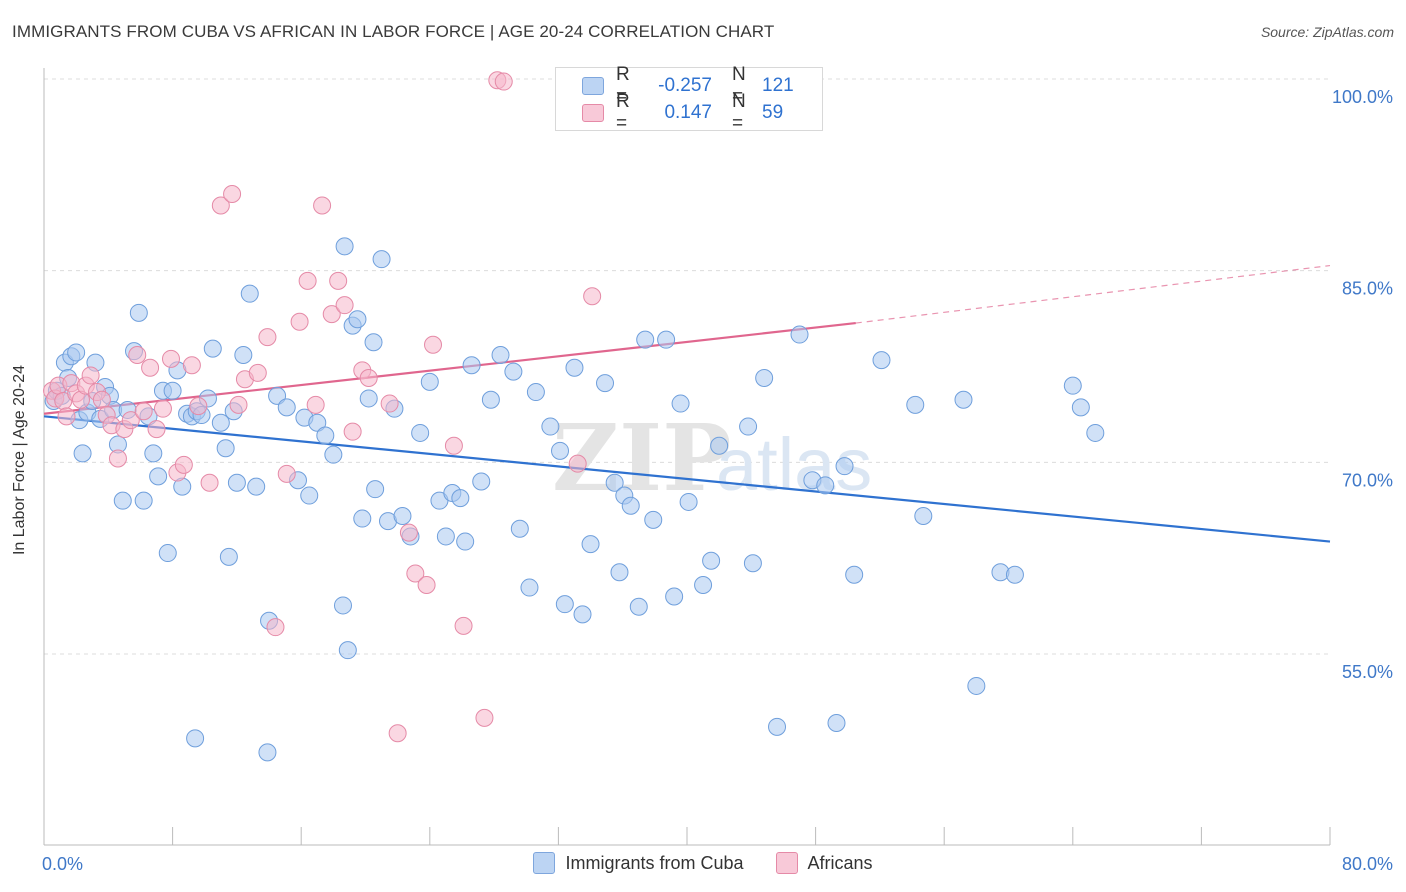 The height and width of the screenshot is (892, 1406). I want to click on y-tick-label: 100.0%, so click(1362, 97).